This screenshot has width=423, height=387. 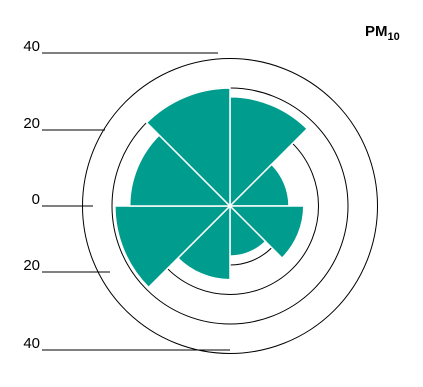 I want to click on chart-title-main: PM, so click(x=376, y=31).